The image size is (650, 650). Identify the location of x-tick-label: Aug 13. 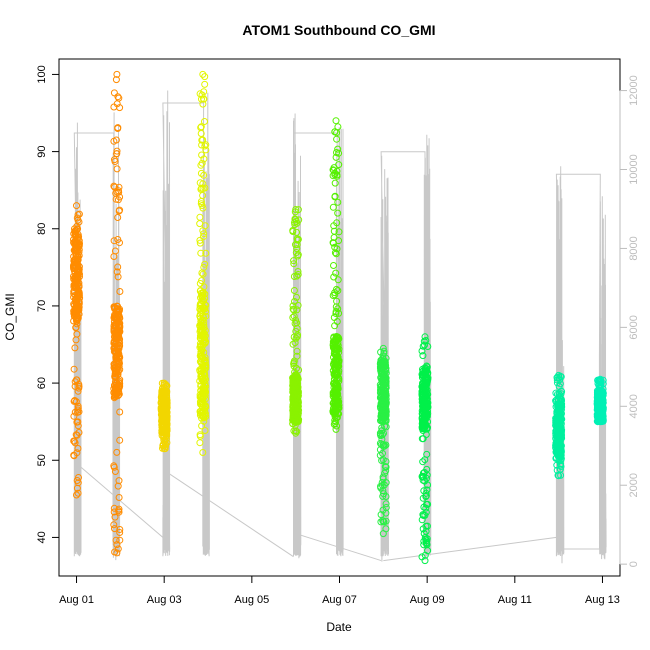
(602, 600).